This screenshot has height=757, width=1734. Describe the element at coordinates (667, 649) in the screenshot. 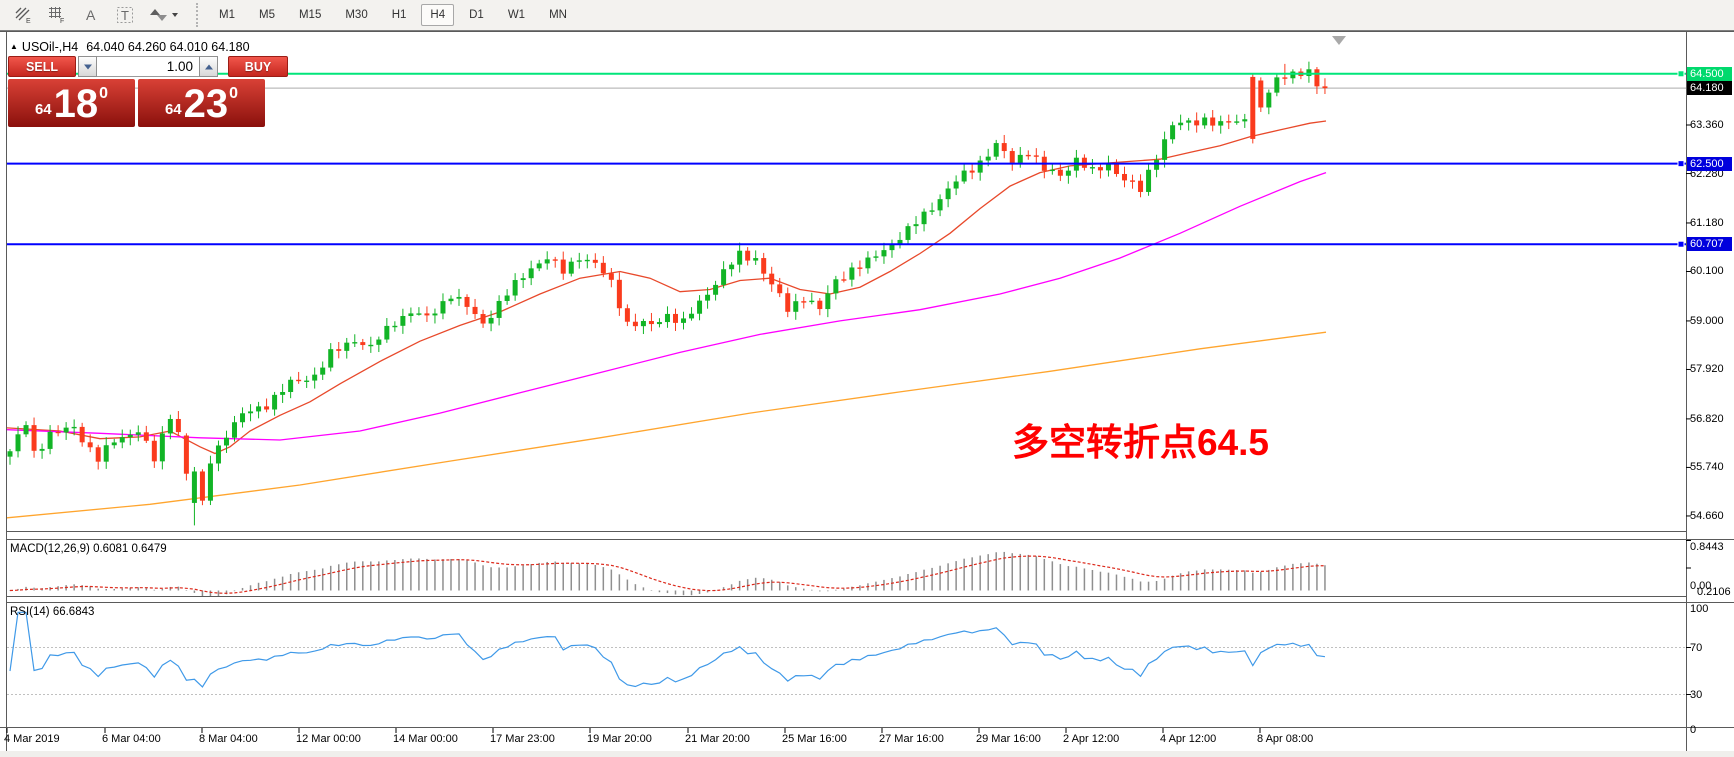

I see `rsi-line` at that location.